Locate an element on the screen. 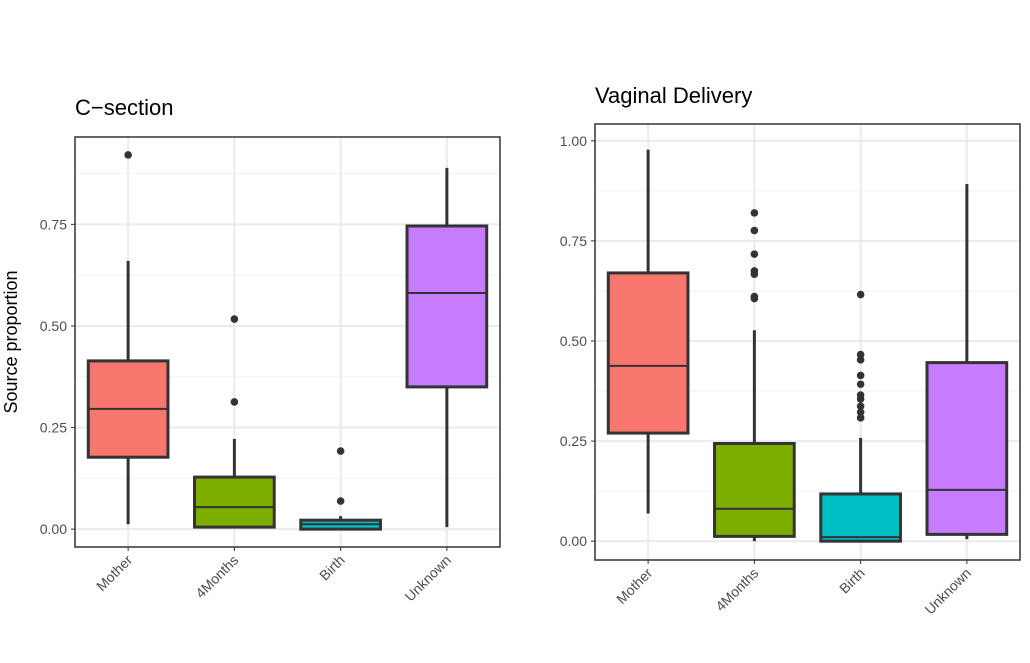 The image size is (1030, 663). panel-title: Vaginal Delivery is located at coordinates (673, 95).